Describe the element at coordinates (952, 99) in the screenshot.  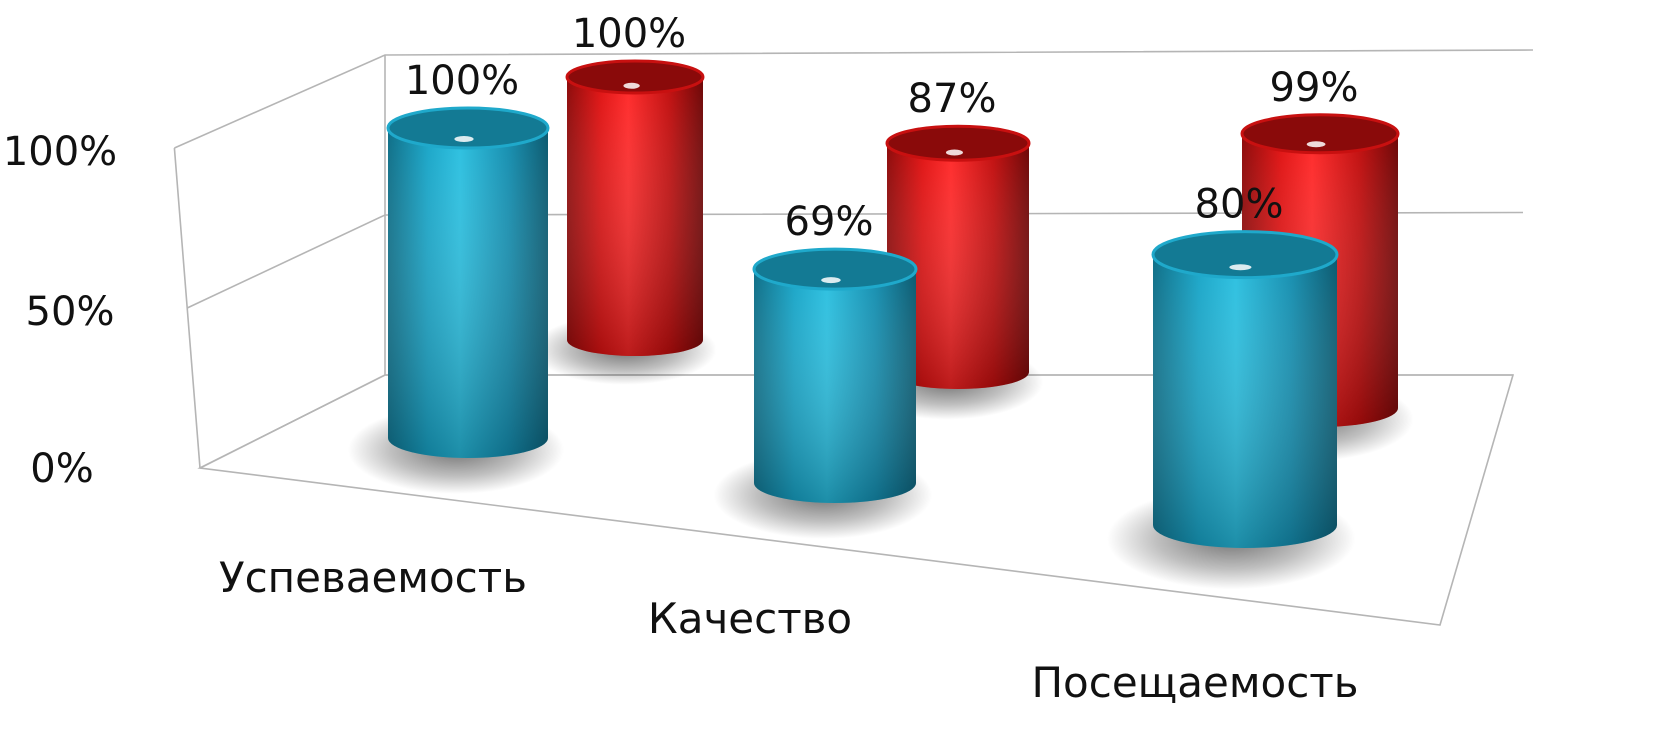
I see `data-label: 87%` at that location.